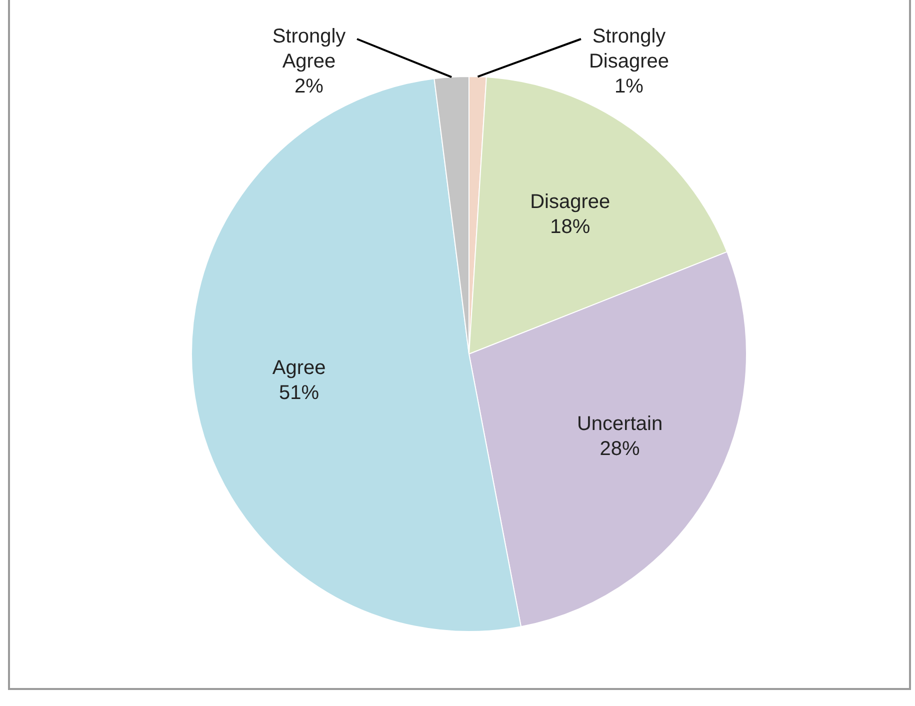 Image resolution: width=915 pixels, height=706 pixels. Describe the element at coordinates (309, 87) in the screenshot. I see `data-label: 2%` at that location.